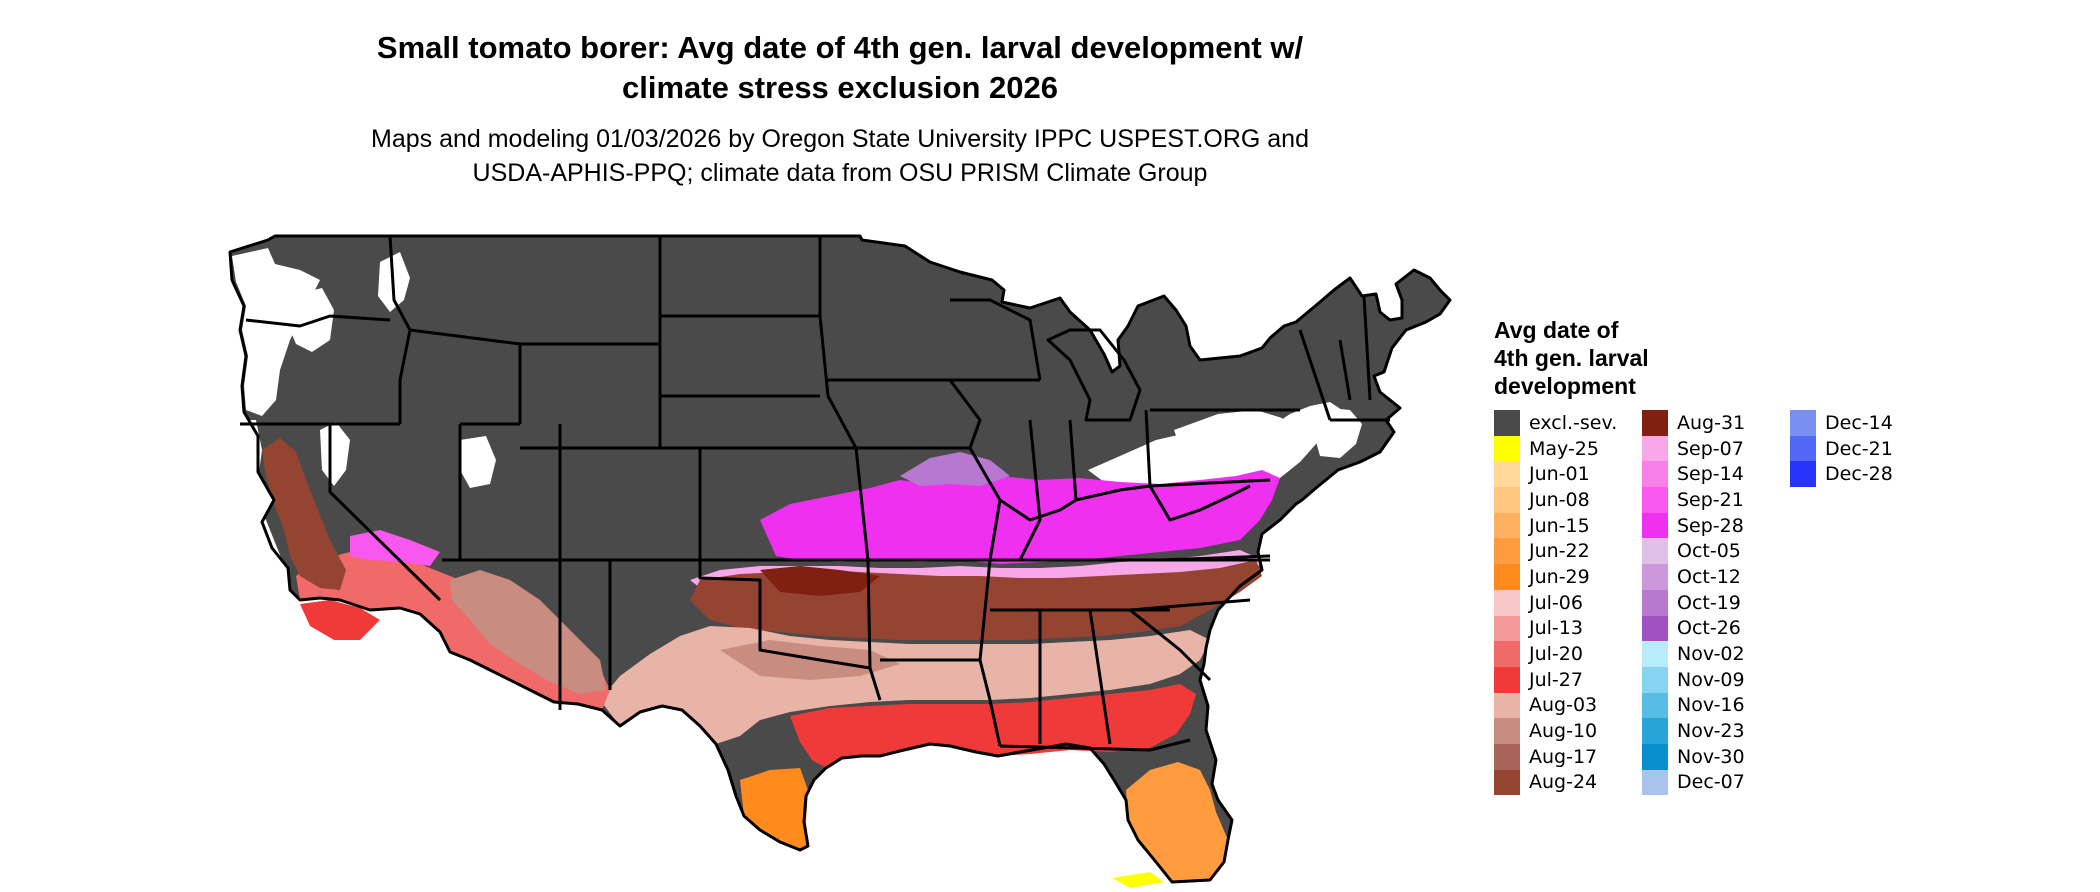  What do you see at coordinates (340, 620) in the screenshot?
I see `zone-baja-red` at bounding box center [340, 620].